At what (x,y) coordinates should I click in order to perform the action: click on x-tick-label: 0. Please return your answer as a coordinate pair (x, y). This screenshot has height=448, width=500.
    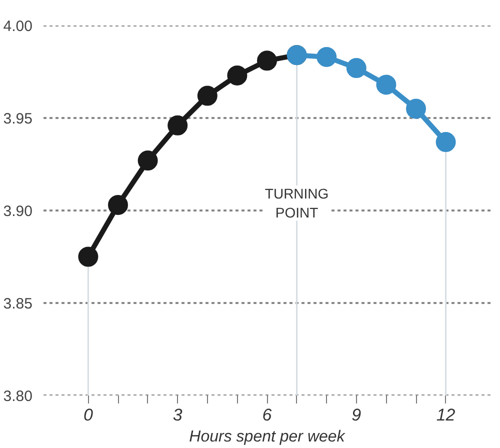
    Looking at the image, I should click on (88, 415).